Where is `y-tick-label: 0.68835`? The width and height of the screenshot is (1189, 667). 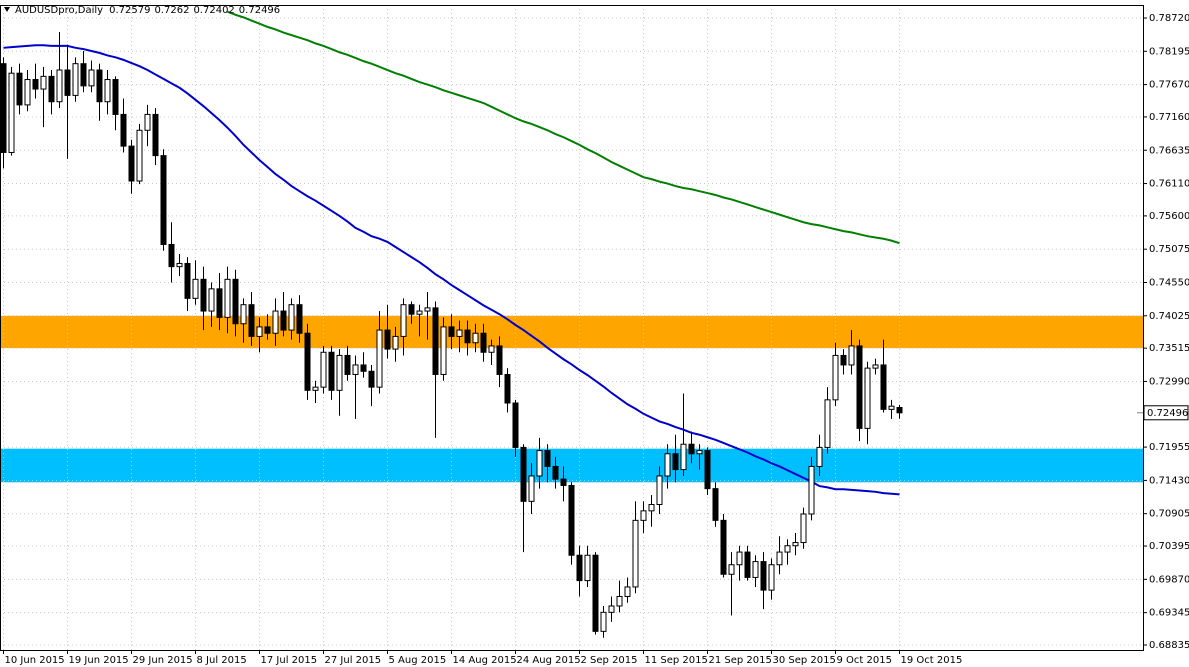
y-tick-label: 0.68835 is located at coordinates (1169, 645).